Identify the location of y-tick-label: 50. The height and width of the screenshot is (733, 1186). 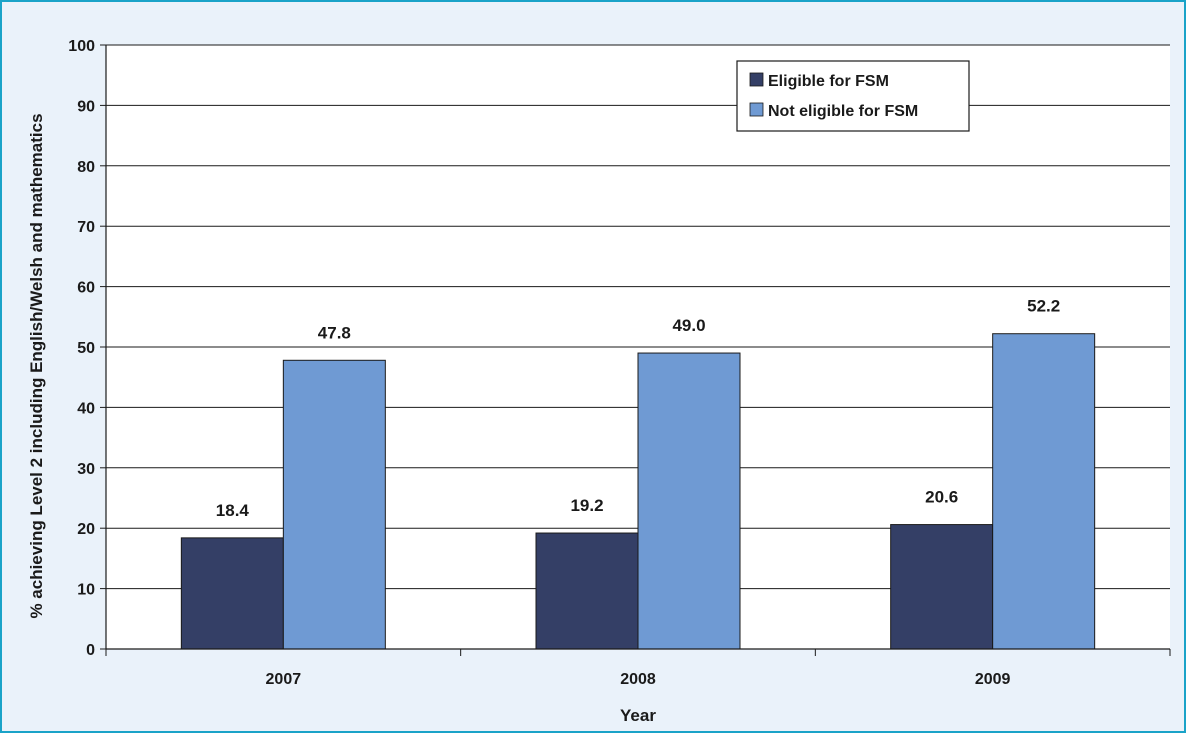
(86, 348).